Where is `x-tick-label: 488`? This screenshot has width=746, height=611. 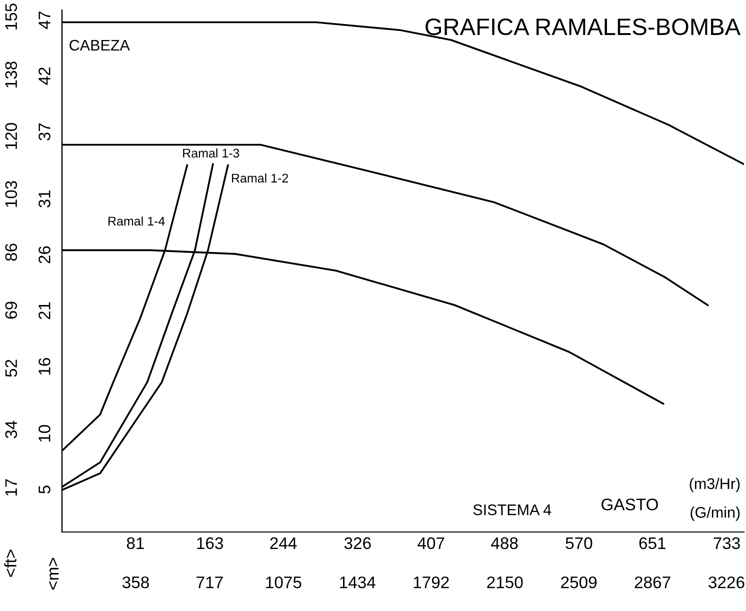 x-tick-label: 488 is located at coordinates (504, 543).